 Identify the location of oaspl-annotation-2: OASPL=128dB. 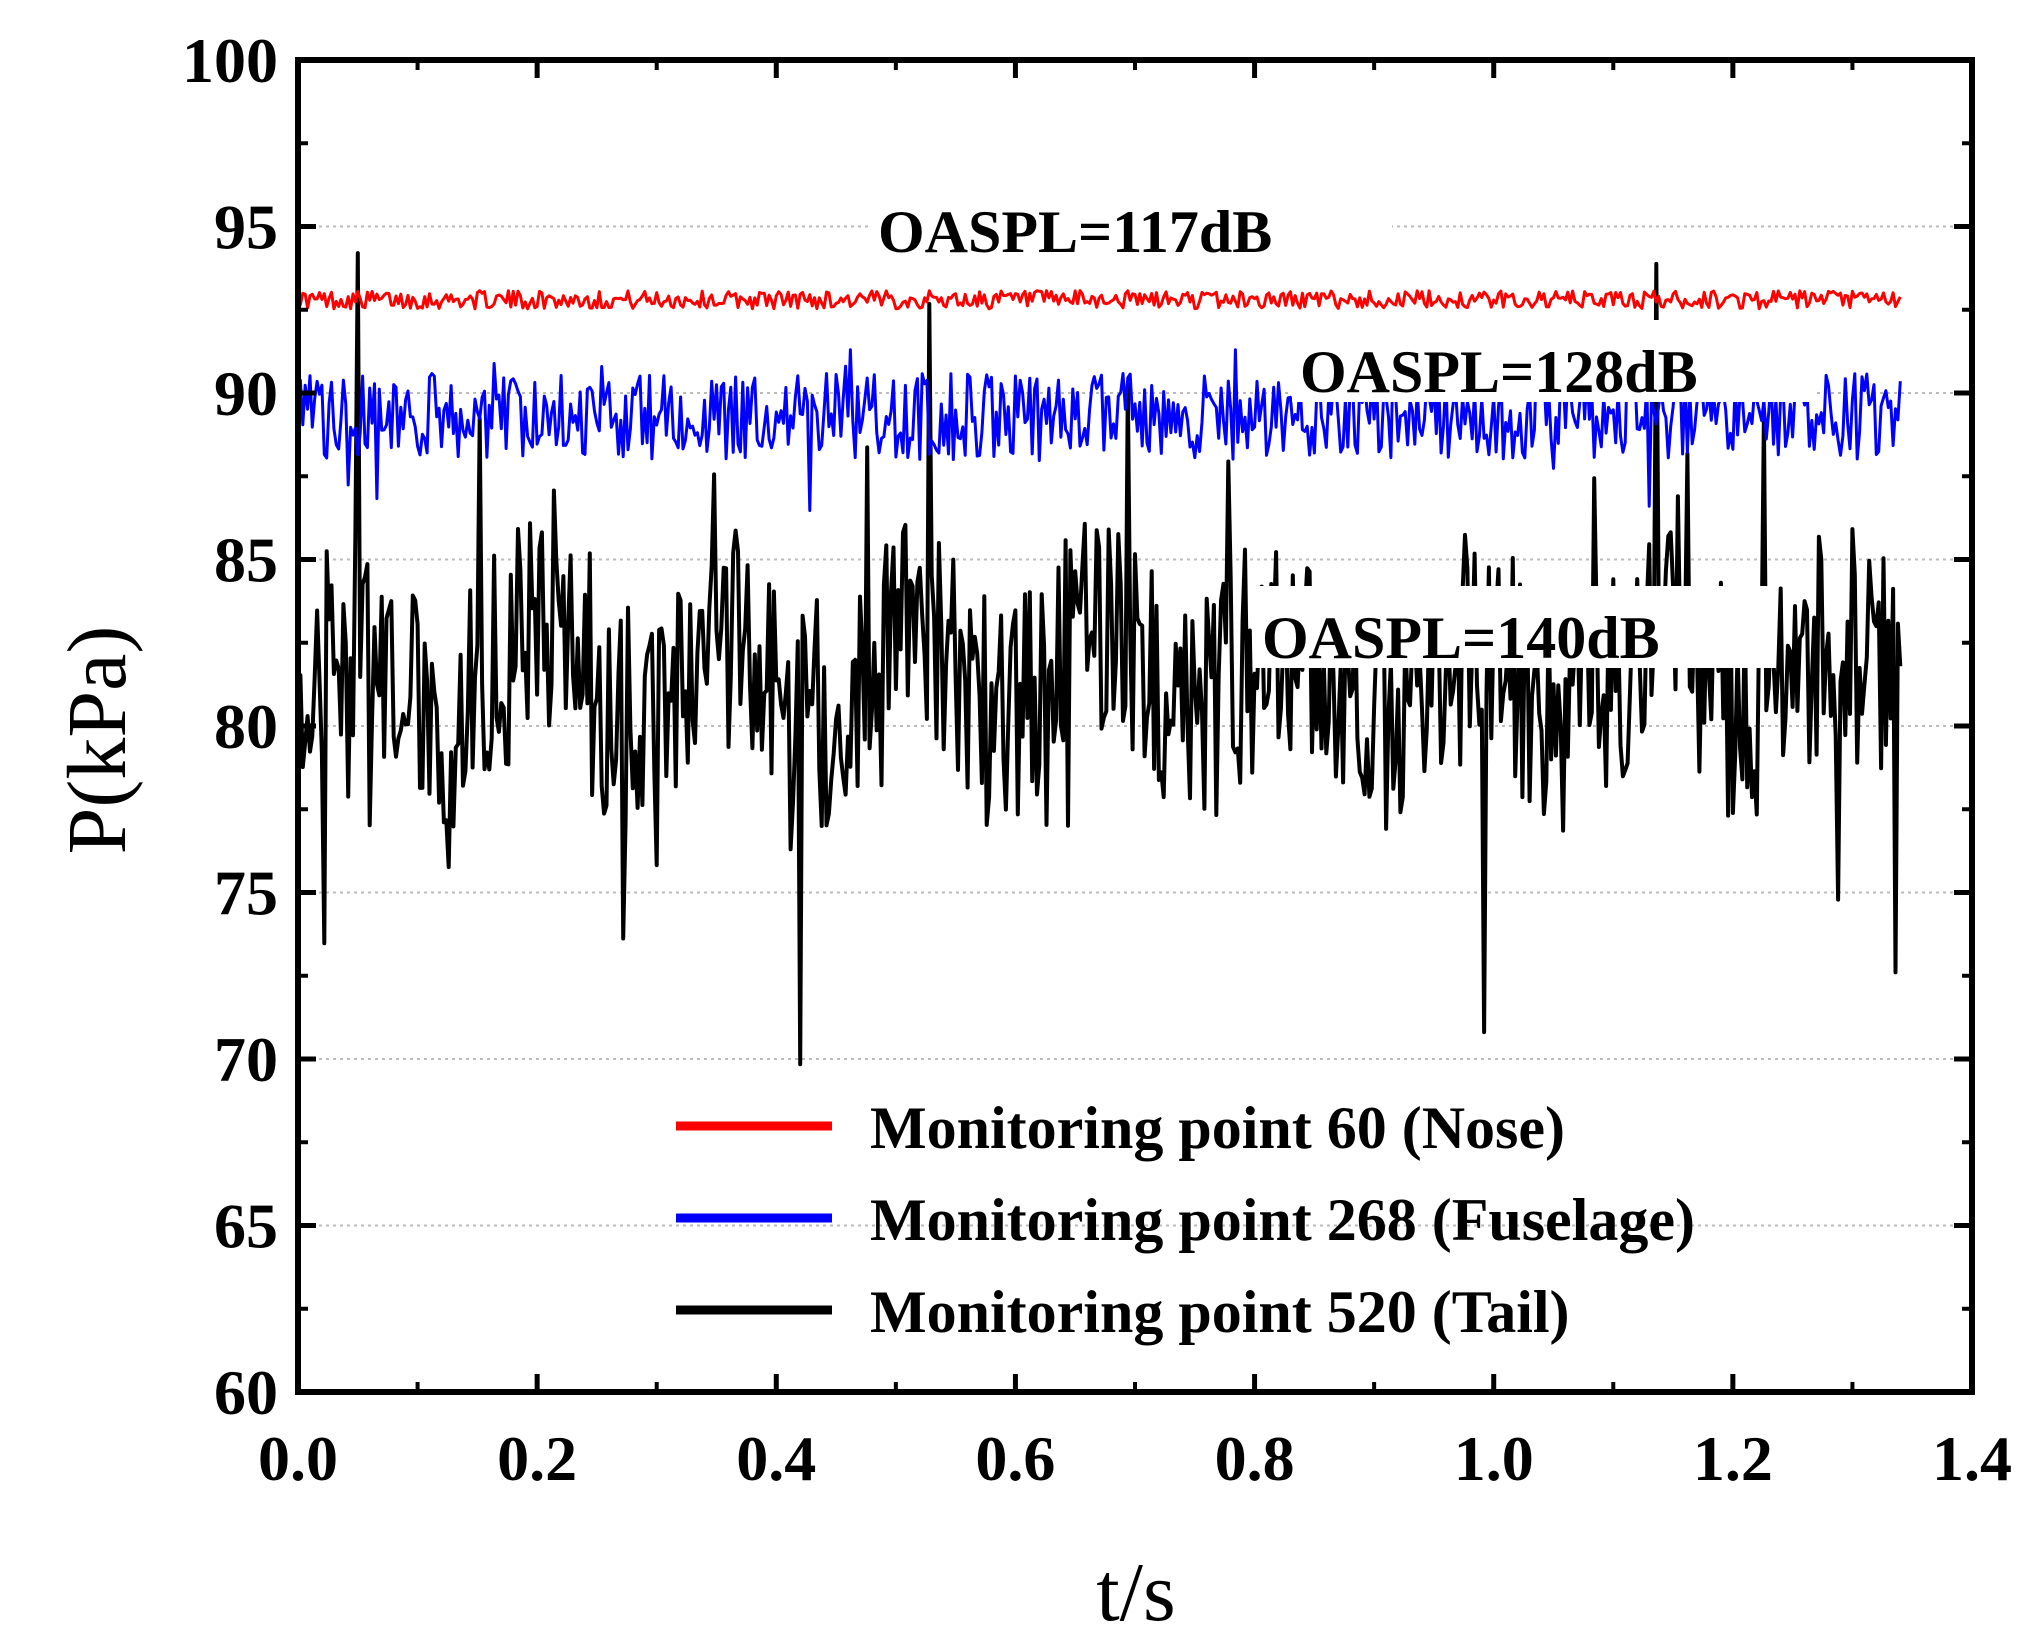
(1499, 372).